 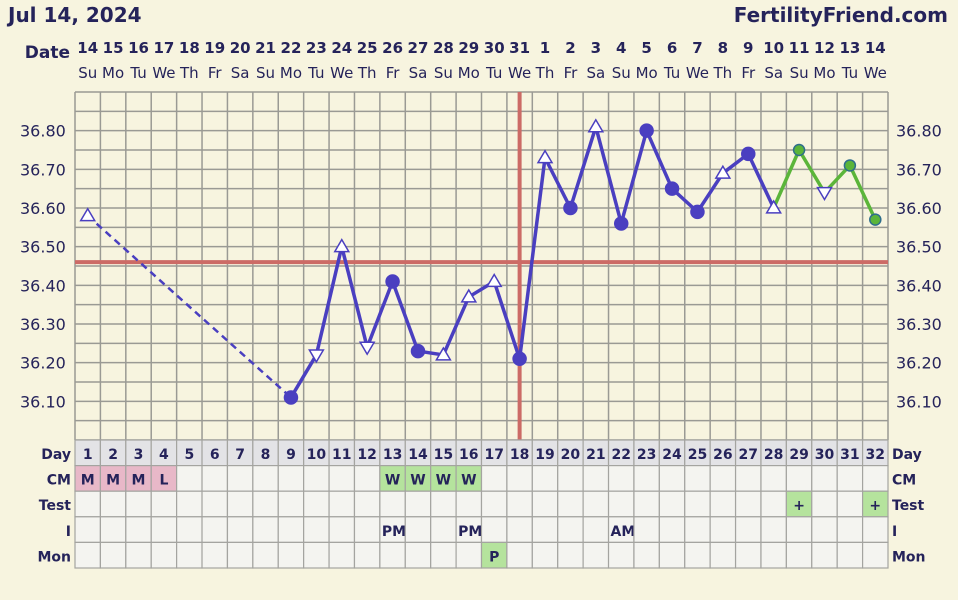 I want to click on date-label: 9, so click(x=748, y=48).